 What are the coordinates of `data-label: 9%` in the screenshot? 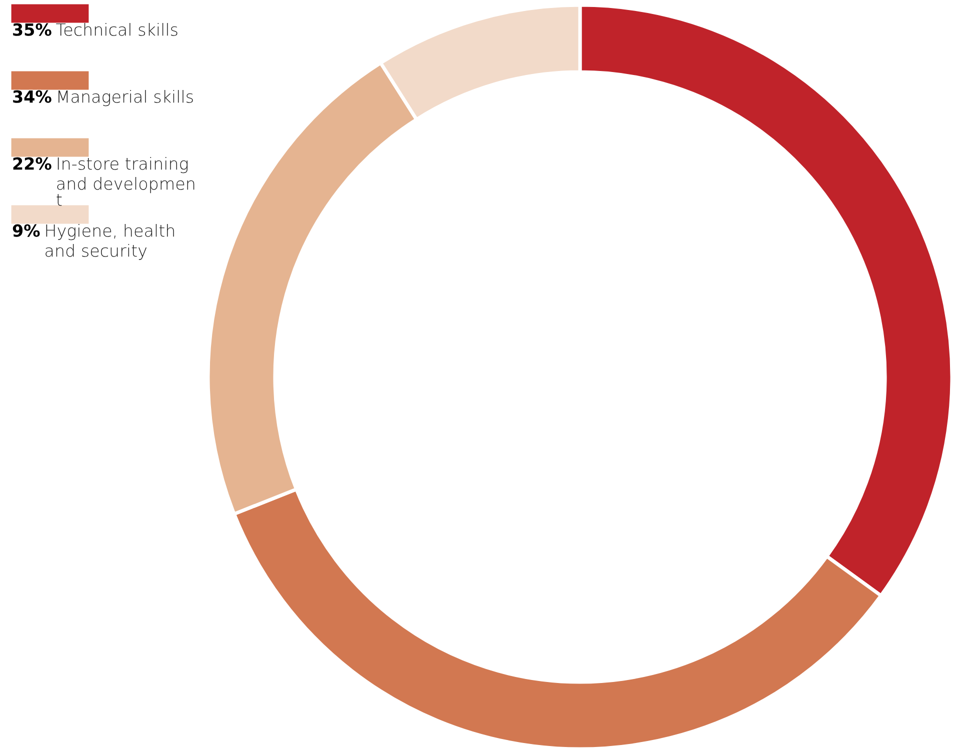 It's located at (26, 230).